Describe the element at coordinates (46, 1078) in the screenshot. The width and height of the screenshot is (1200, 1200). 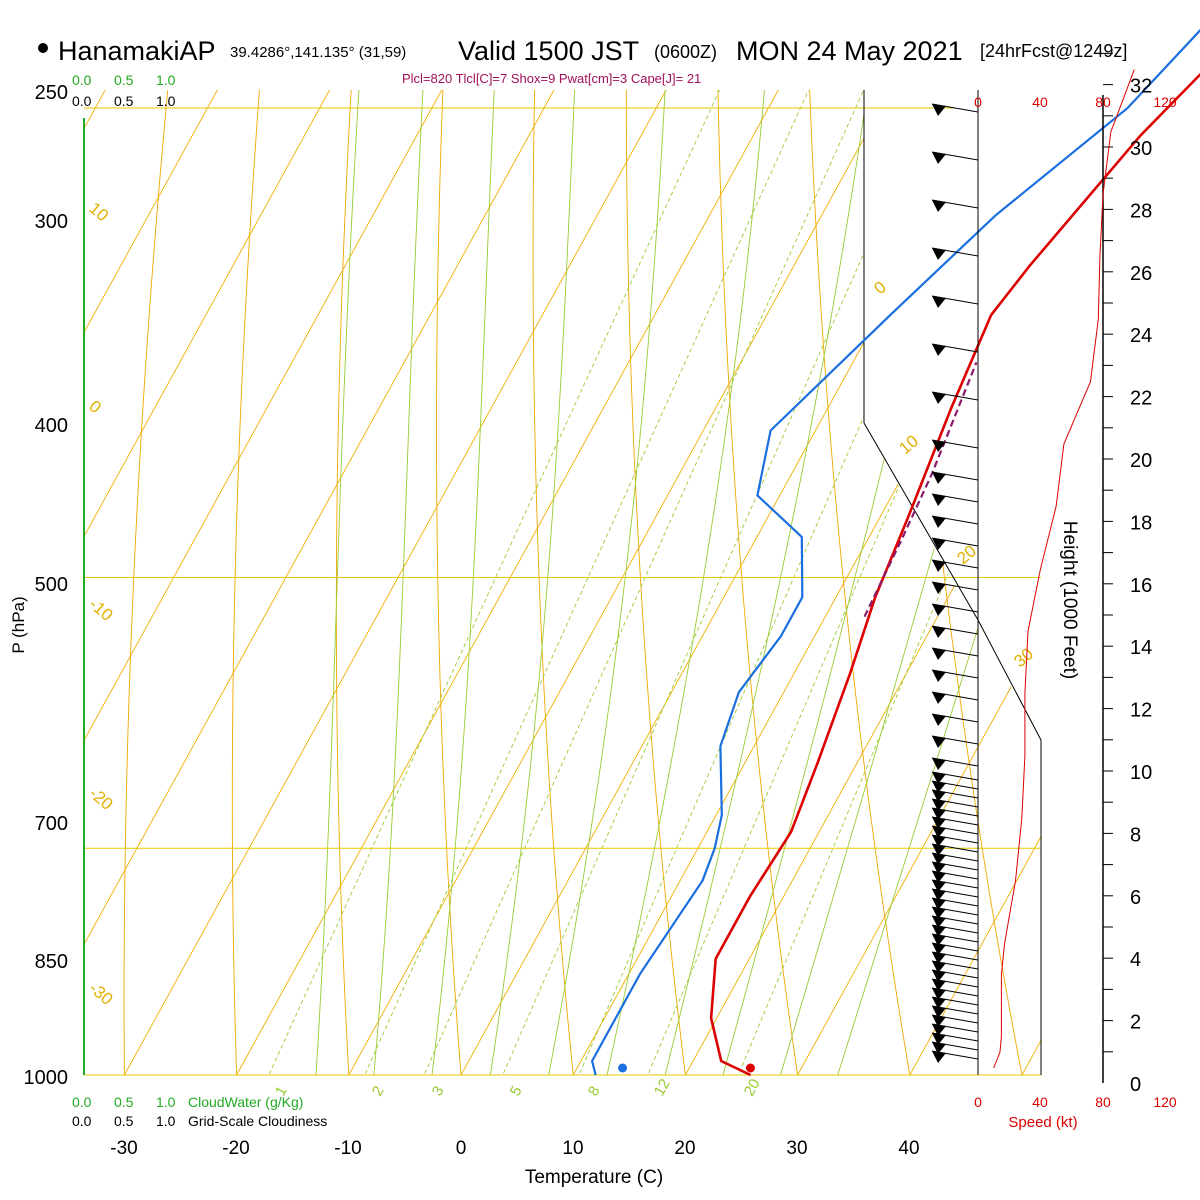
I see `p-tick-1000: 1000` at that location.